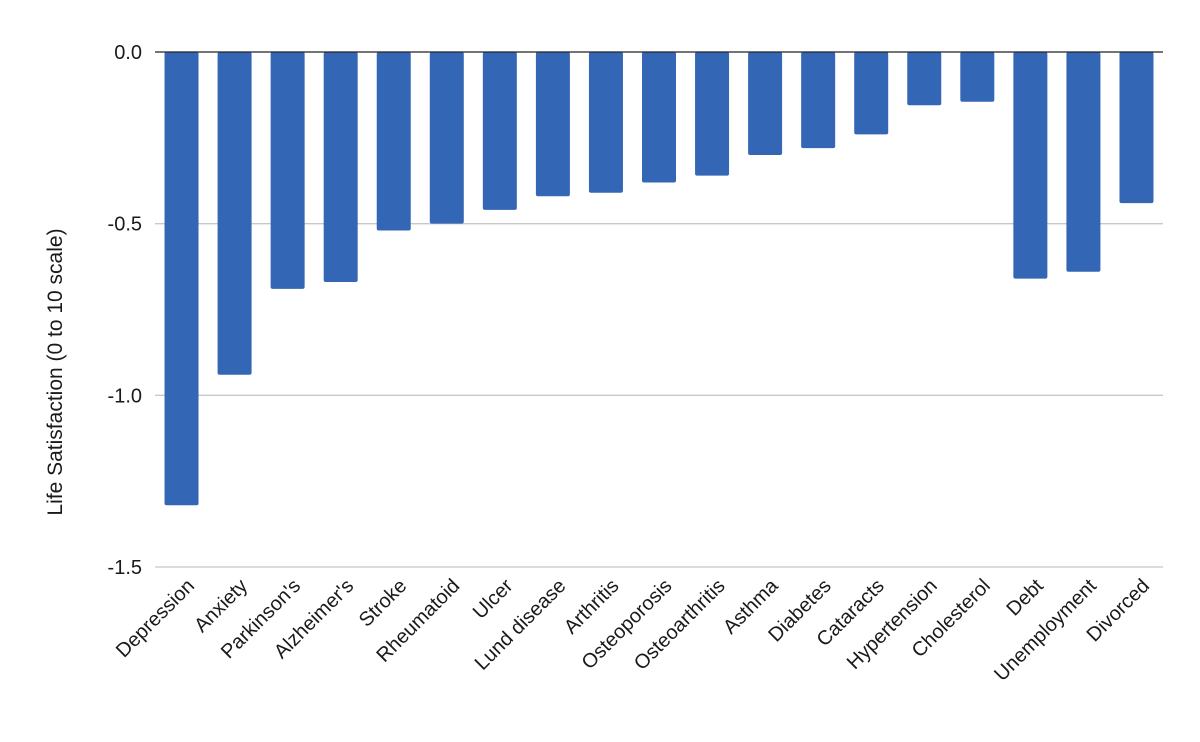 The height and width of the screenshot is (742, 1200). Describe the element at coordinates (125, 225) in the screenshot. I see `y-tick-label: -0.5` at that location.